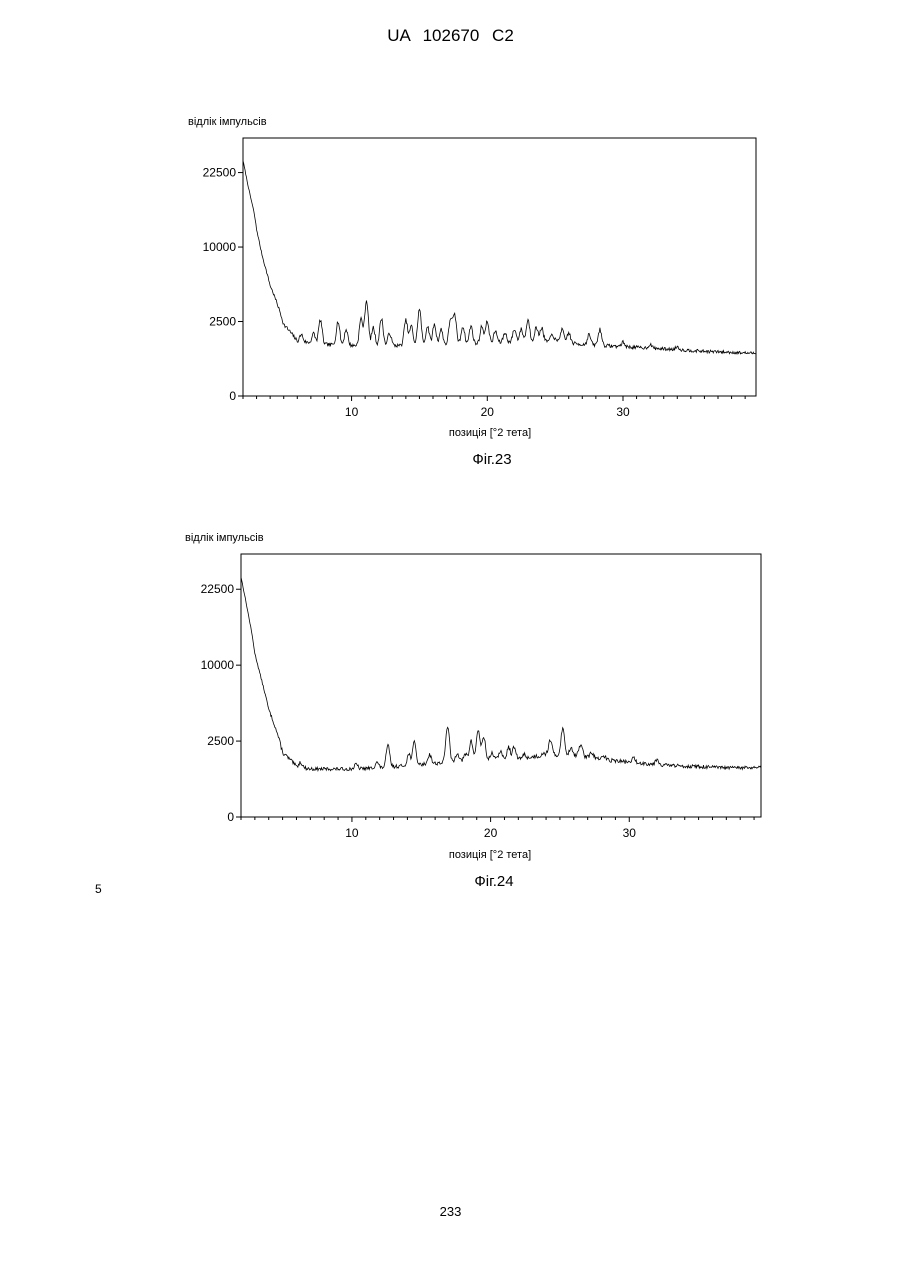  Describe the element at coordinates (493, 881) in the screenshot. I see `figure-caption: Фіг.24` at that location.